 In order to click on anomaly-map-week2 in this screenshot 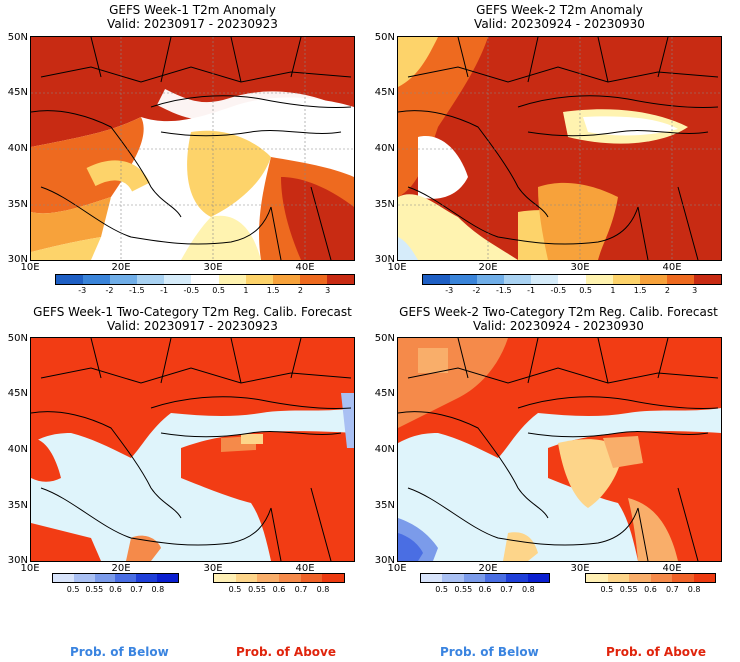, I will do `click(559, 148)`.